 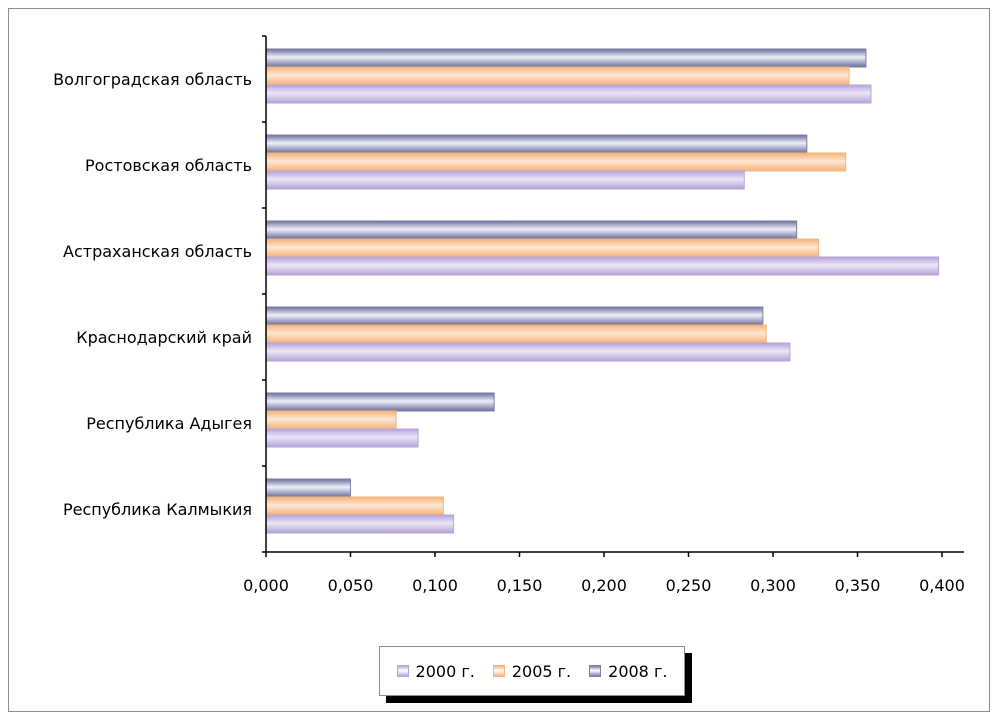 I want to click on category-label-1: Волгоградская область, so click(x=152, y=79).